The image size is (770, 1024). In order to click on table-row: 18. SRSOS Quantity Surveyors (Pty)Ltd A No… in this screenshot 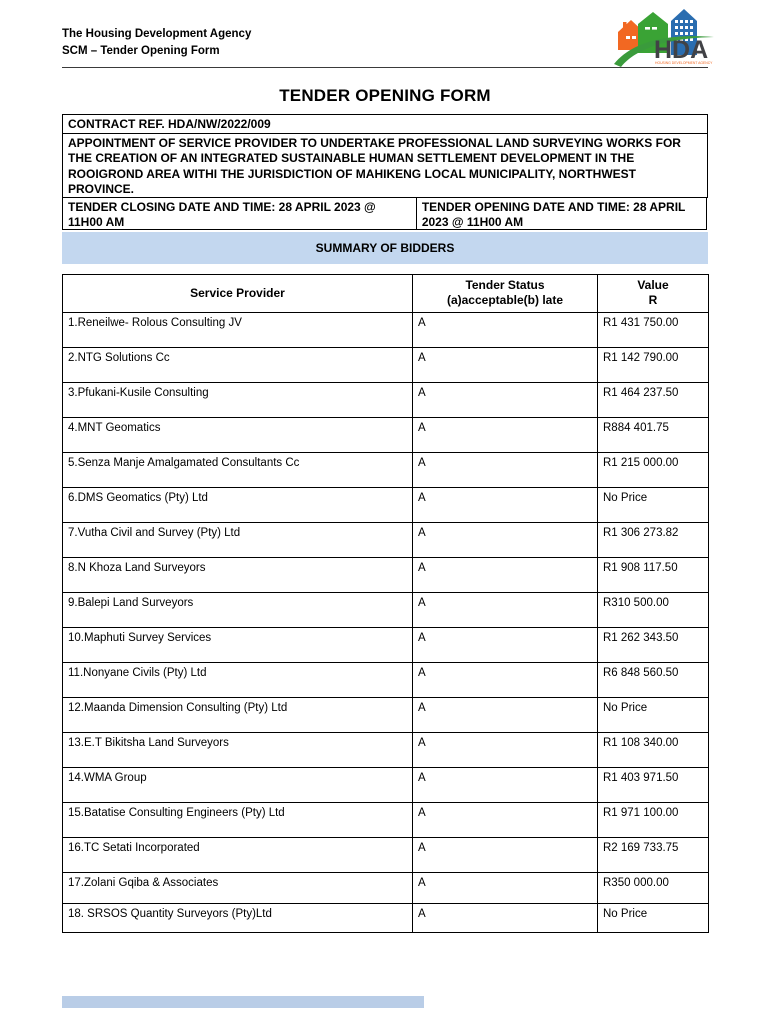, I will do `click(385, 917)`.